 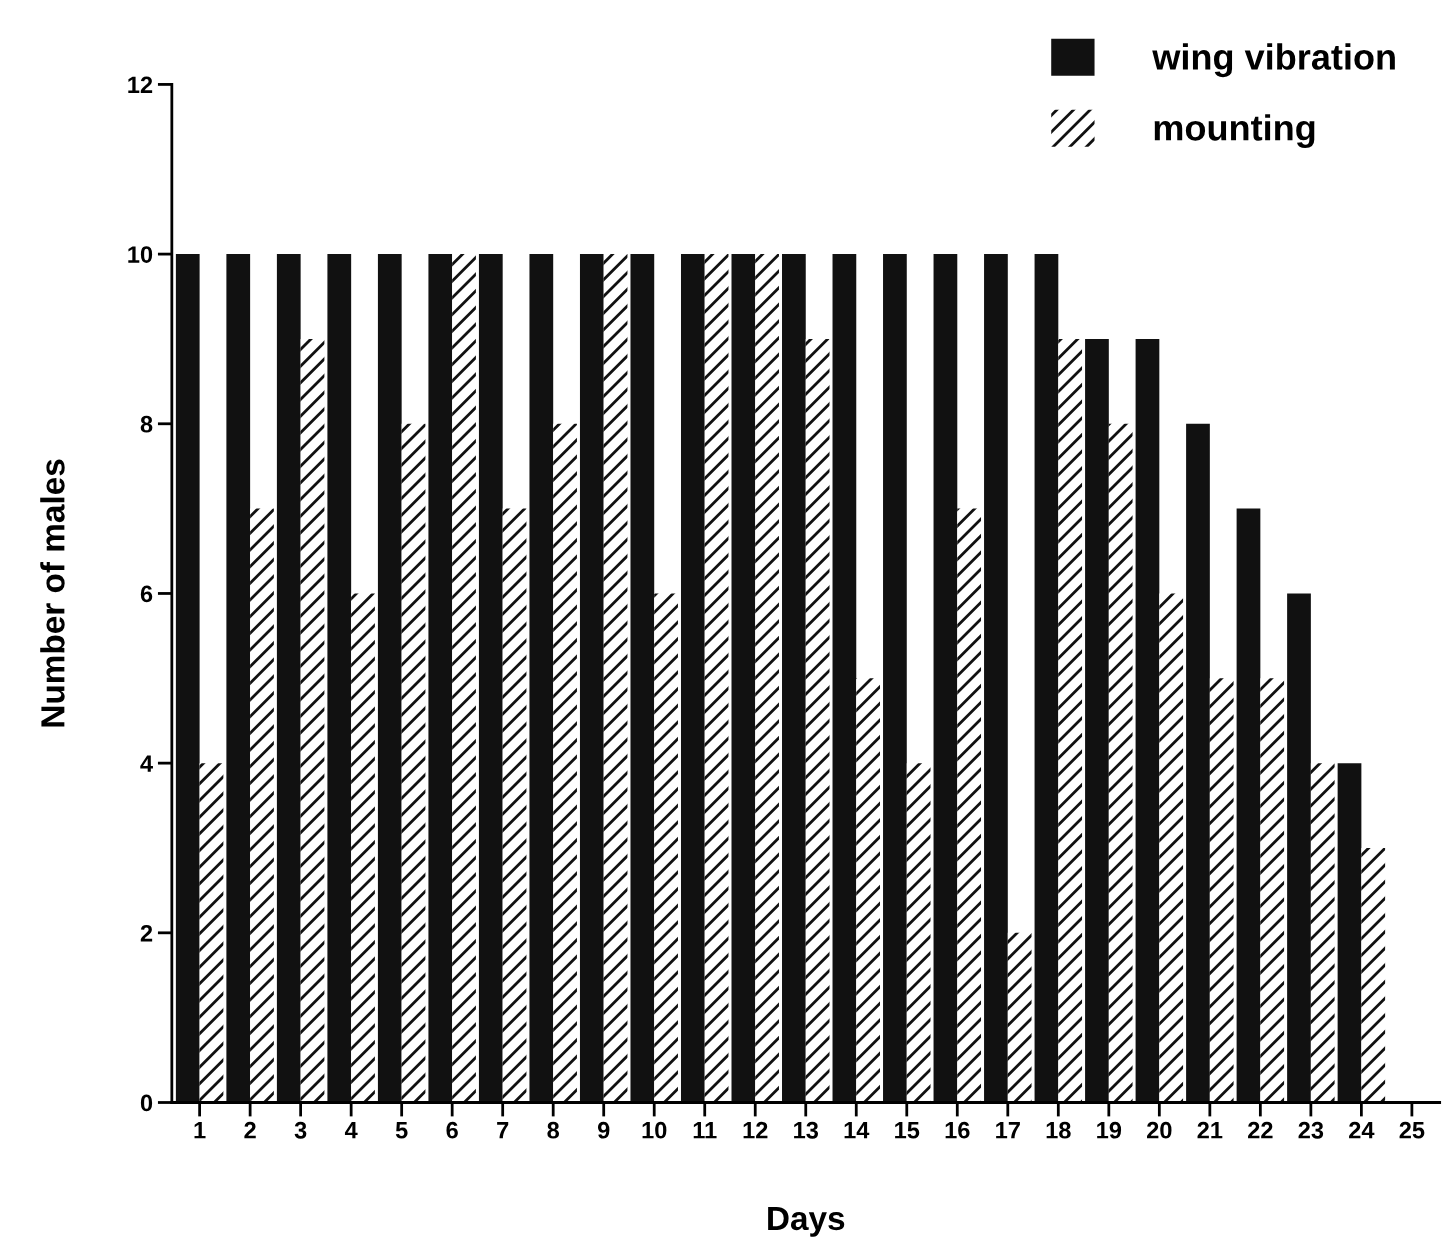 I want to click on legend-label: wing vibration, so click(x=1273, y=60).